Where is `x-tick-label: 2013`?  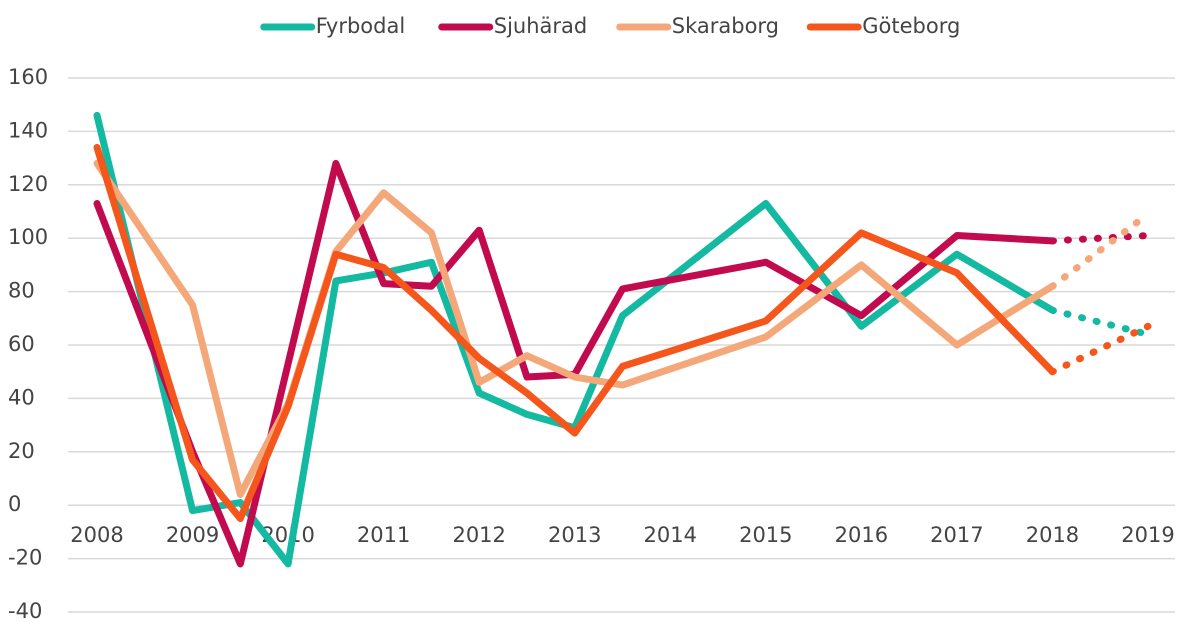
x-tick-label: 2013 is located at coordinates (574, 535).